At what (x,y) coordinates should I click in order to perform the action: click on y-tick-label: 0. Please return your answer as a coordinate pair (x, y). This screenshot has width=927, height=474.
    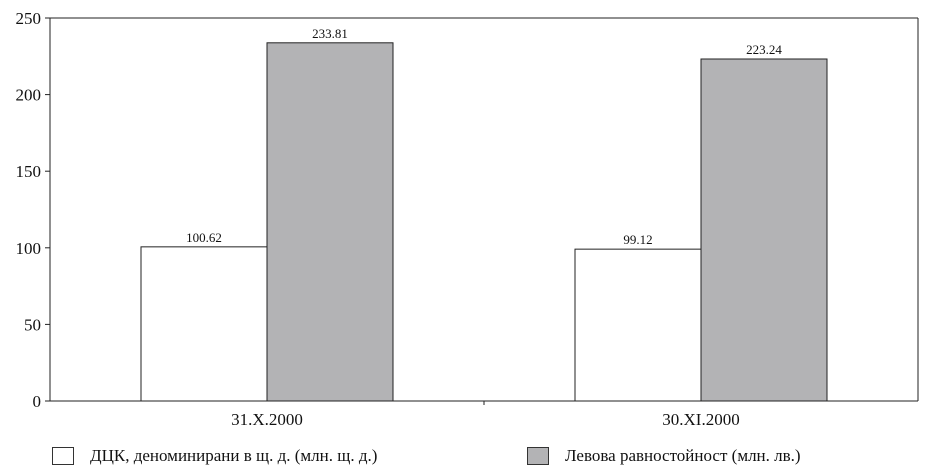
    Looking at the image, I should click on (37, 401).